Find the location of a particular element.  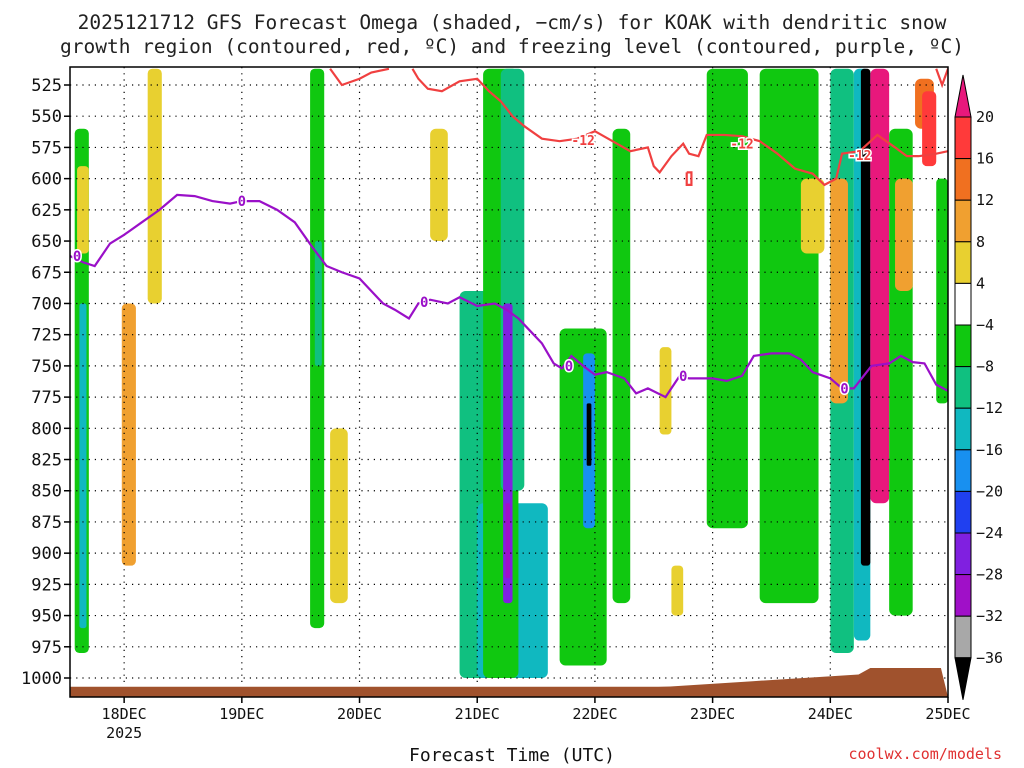

y-tick-label: 1000 is located at coordinates (41, 679).